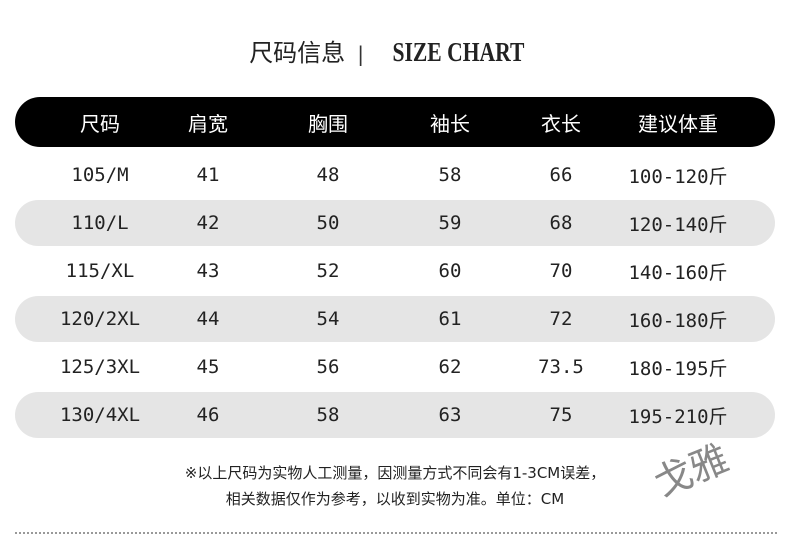 Image resolution: width=790 pixels, height=547 pixels. What do you see at coordinates (395, 319) in the screenshot?
I see `table-row: 120/2XL 44 54 61 72 160-180斤` at bounding box center [395, 319].